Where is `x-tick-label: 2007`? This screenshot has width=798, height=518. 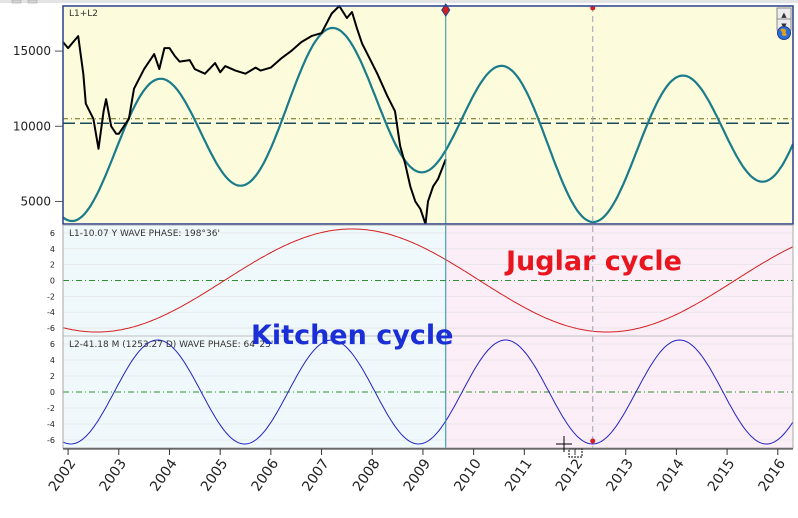
x-tick-label: 2007 is located at coordinates (316, 475).